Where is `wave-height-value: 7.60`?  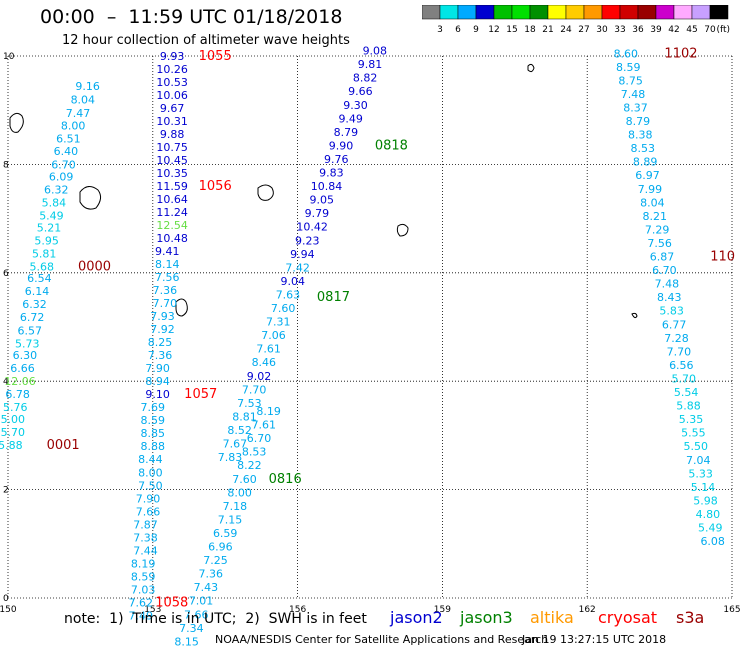 wave-height-value: 7.60 is located at coordinates (244, 479).